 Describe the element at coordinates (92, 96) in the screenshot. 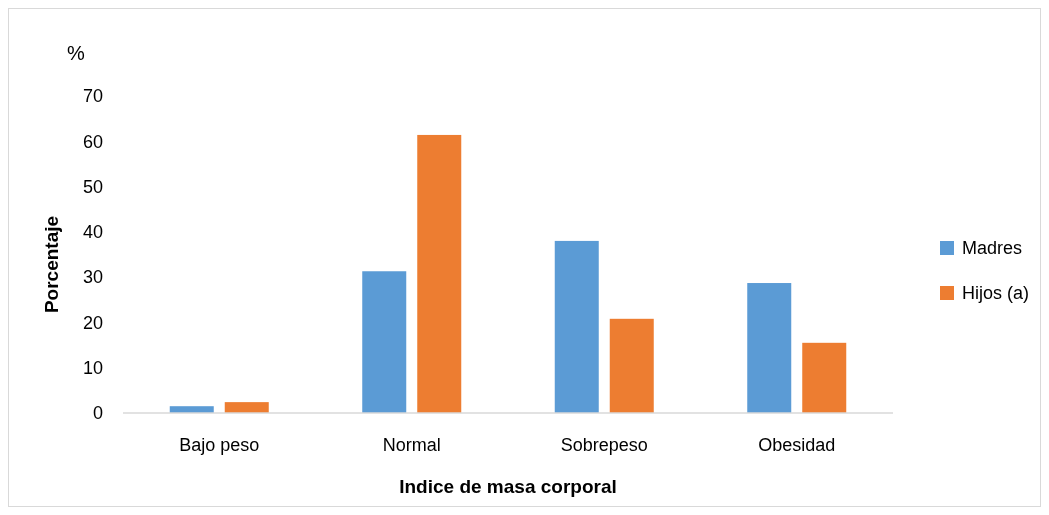

I see `y-tick-label: 70` at that location.